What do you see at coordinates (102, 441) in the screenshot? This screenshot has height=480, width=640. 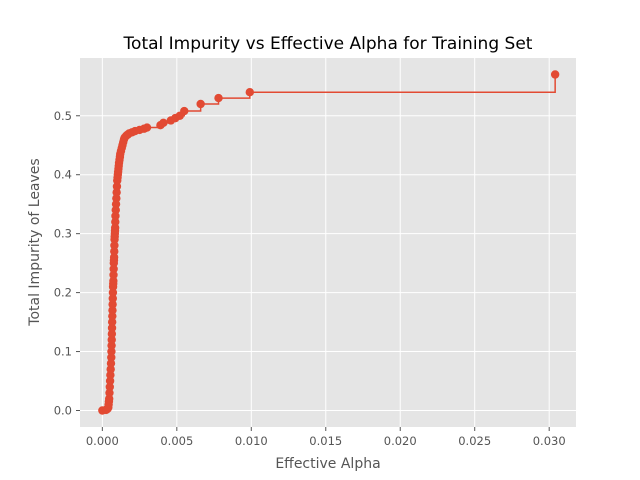 I see `x-tick-label: 0.000` at bounding box center [102, 441].